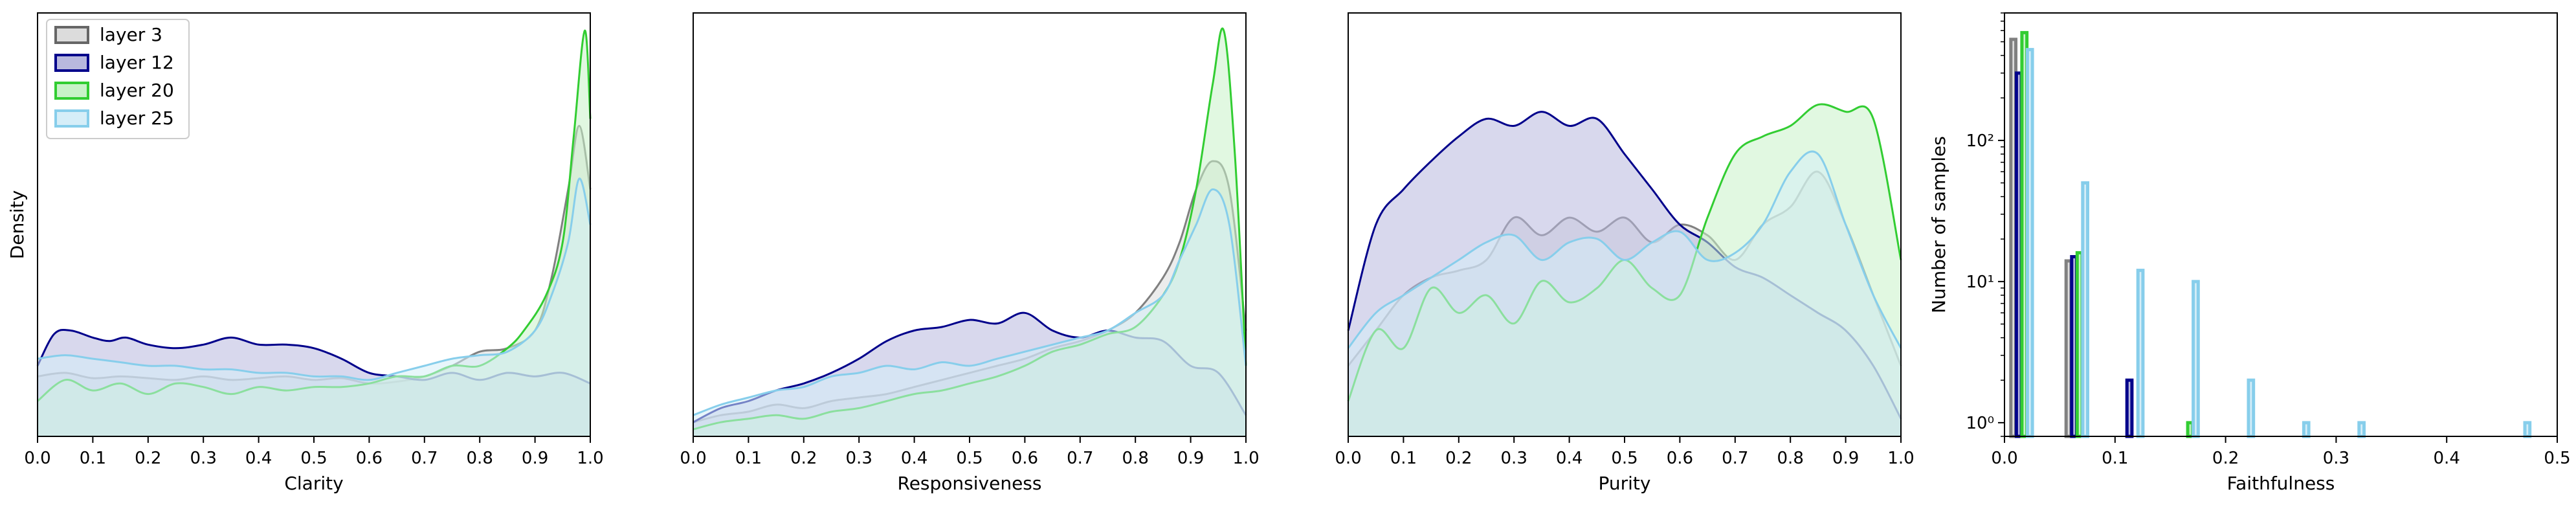 The height and width of the screenshot is (505, 2576). What do you see at coordinates (1980, 423) in the screenshot?
I see `y-tick-label: 10⁰` at bounding box center [1980, 423].